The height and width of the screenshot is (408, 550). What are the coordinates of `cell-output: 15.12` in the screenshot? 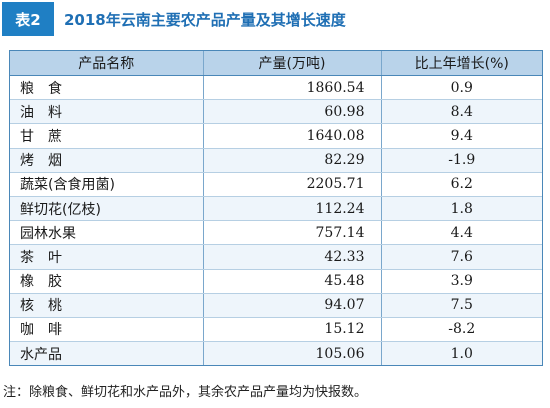 It's located at (292, 330).